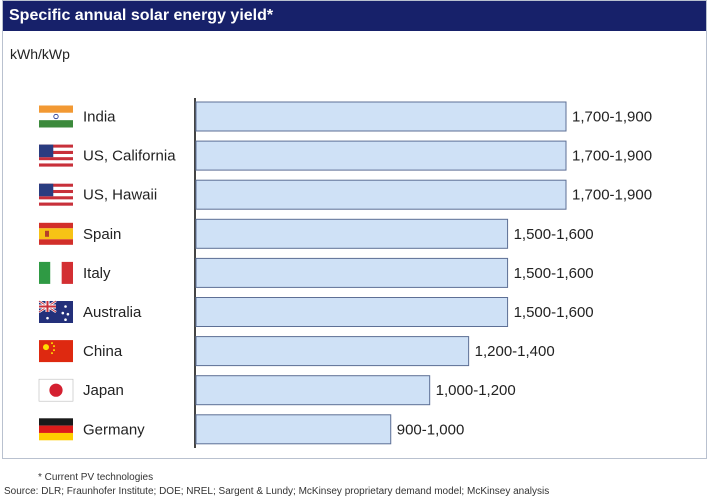 Image resolution: width=711 pixels, height=501 pixels. Describe the element at coordinates (55, 311) in the screenshot. I see `flag-australia-icon` at that location.